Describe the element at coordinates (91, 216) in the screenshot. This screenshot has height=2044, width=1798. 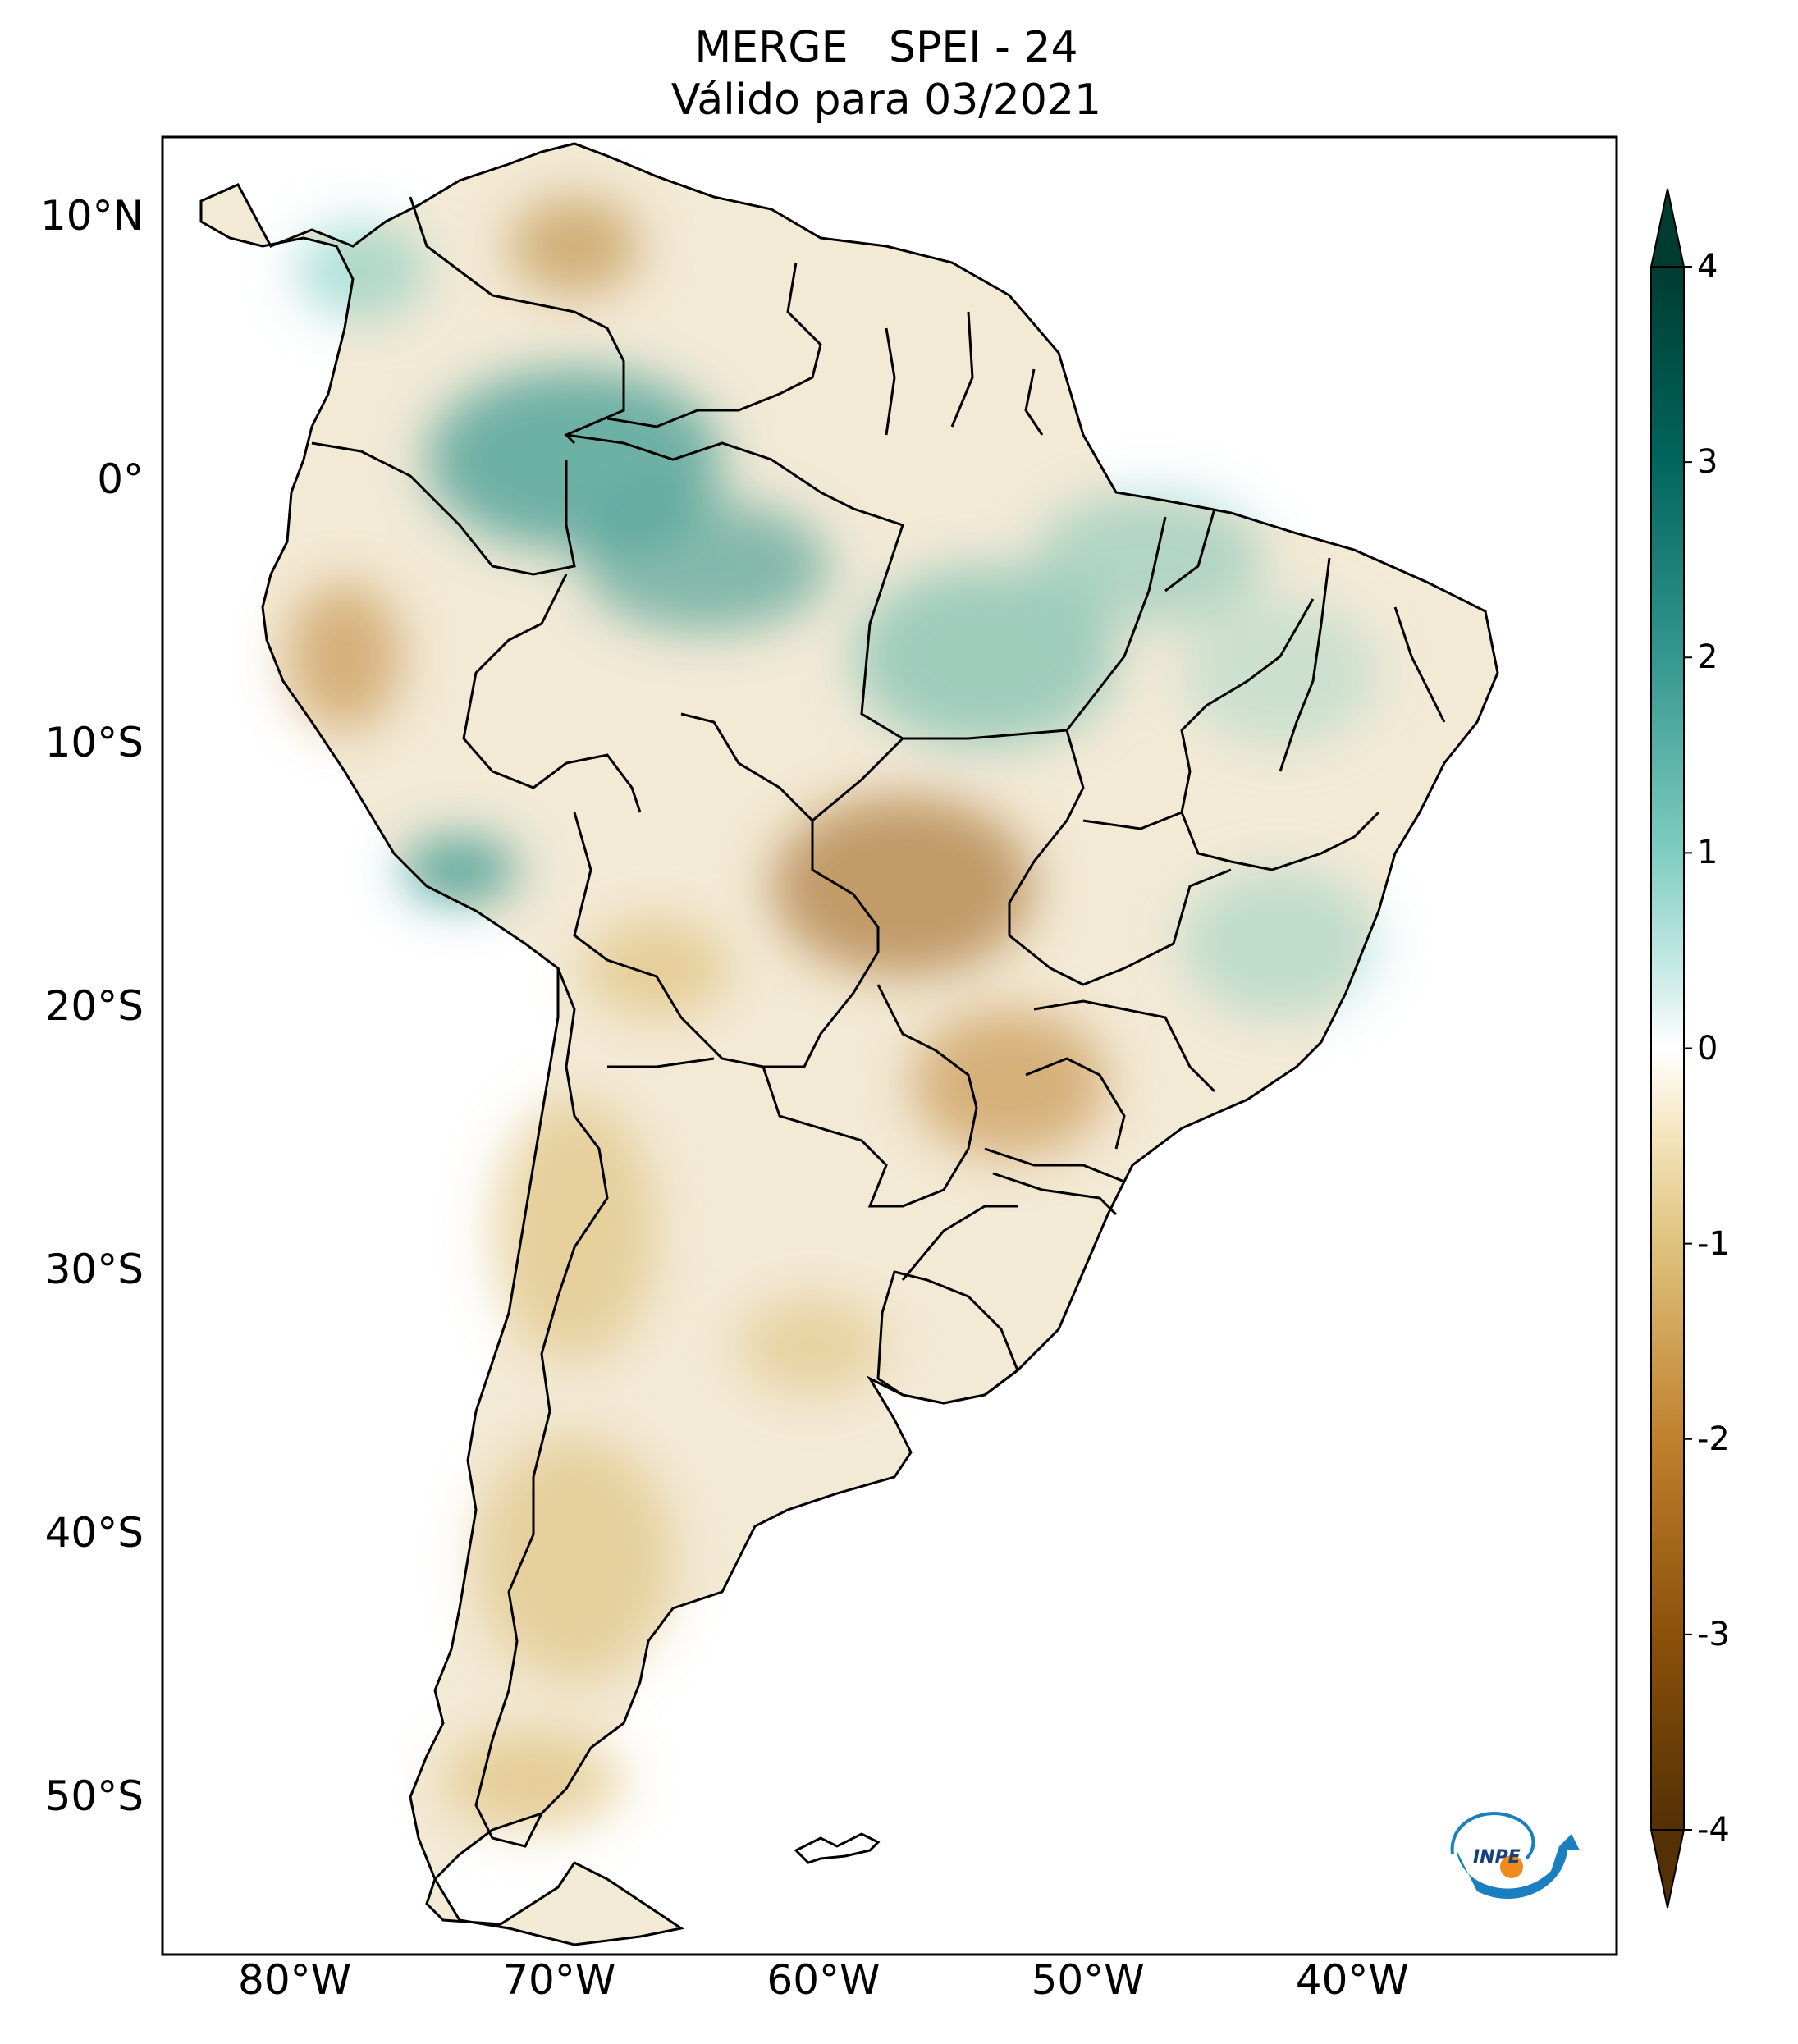
I see `lat-tick-label: 10°N` at that location.